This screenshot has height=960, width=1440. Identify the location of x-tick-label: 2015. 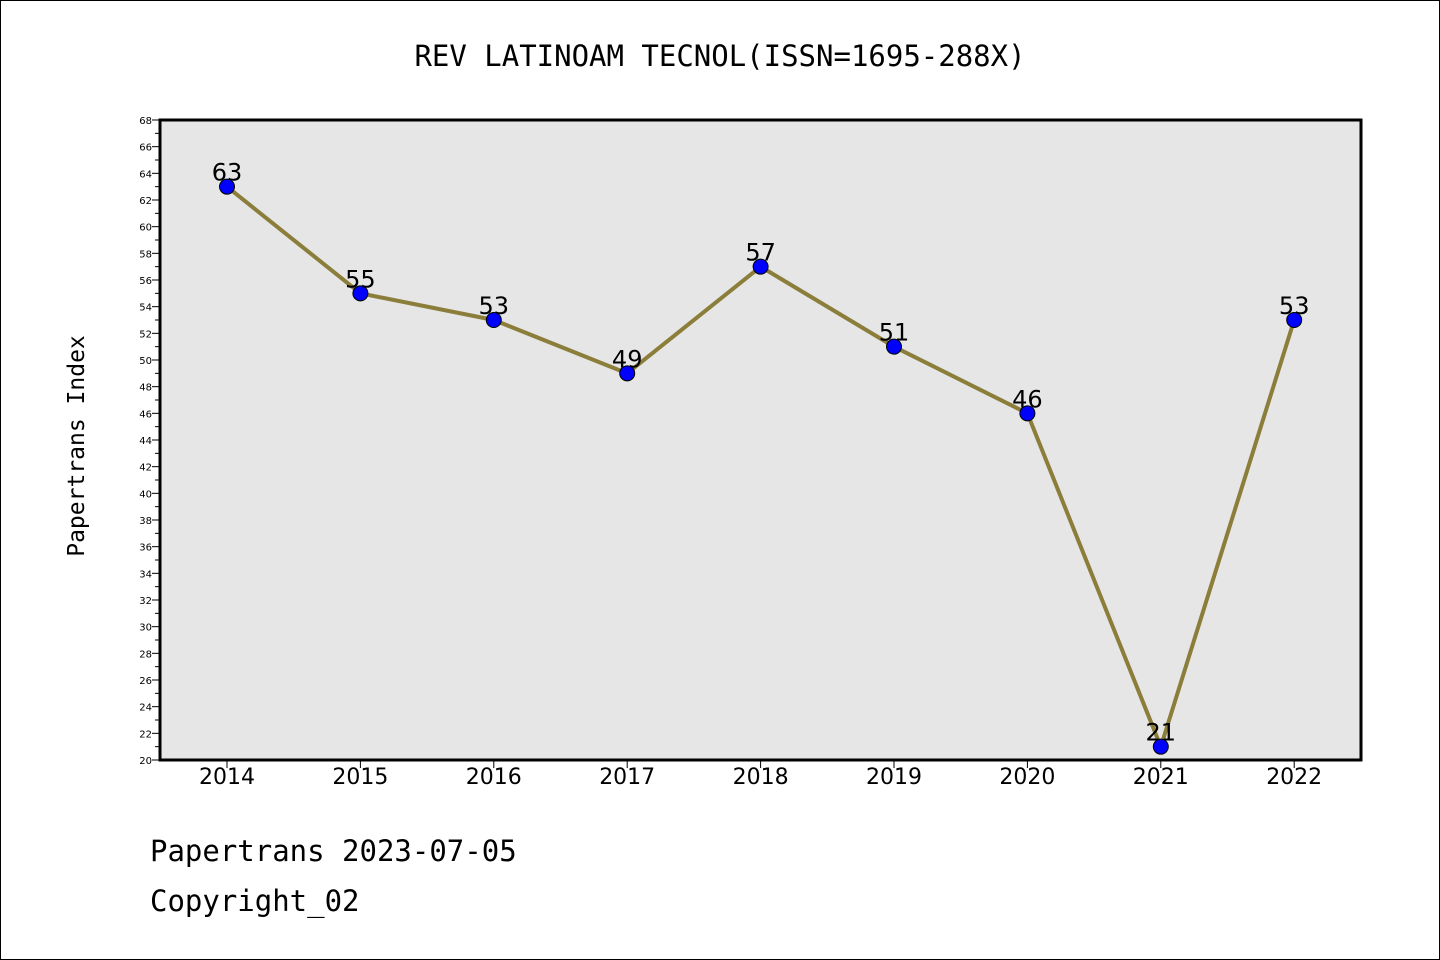
(360, 777).